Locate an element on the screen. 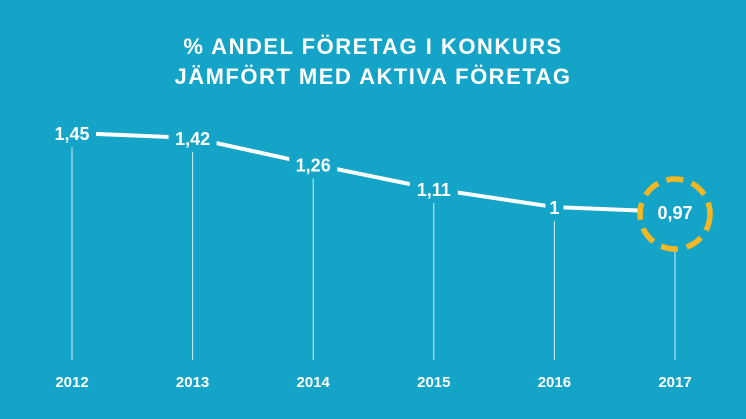 Image resolution: width=746 pixels, height=419 pixels. highlight-circle is located at coordinates (675, 214).